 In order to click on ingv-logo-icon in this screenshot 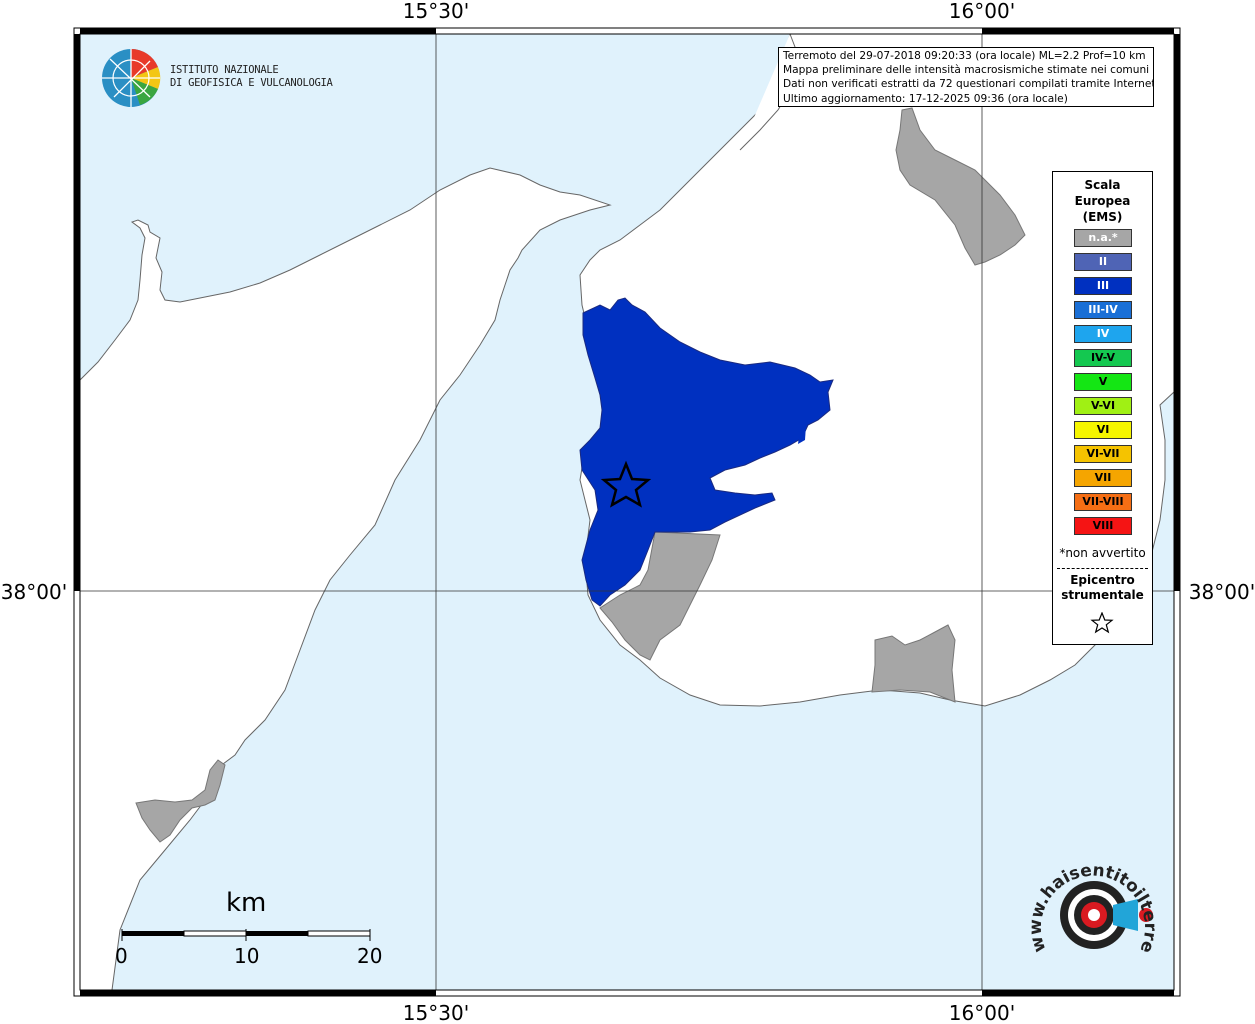, I will do `click(131, 77)`.